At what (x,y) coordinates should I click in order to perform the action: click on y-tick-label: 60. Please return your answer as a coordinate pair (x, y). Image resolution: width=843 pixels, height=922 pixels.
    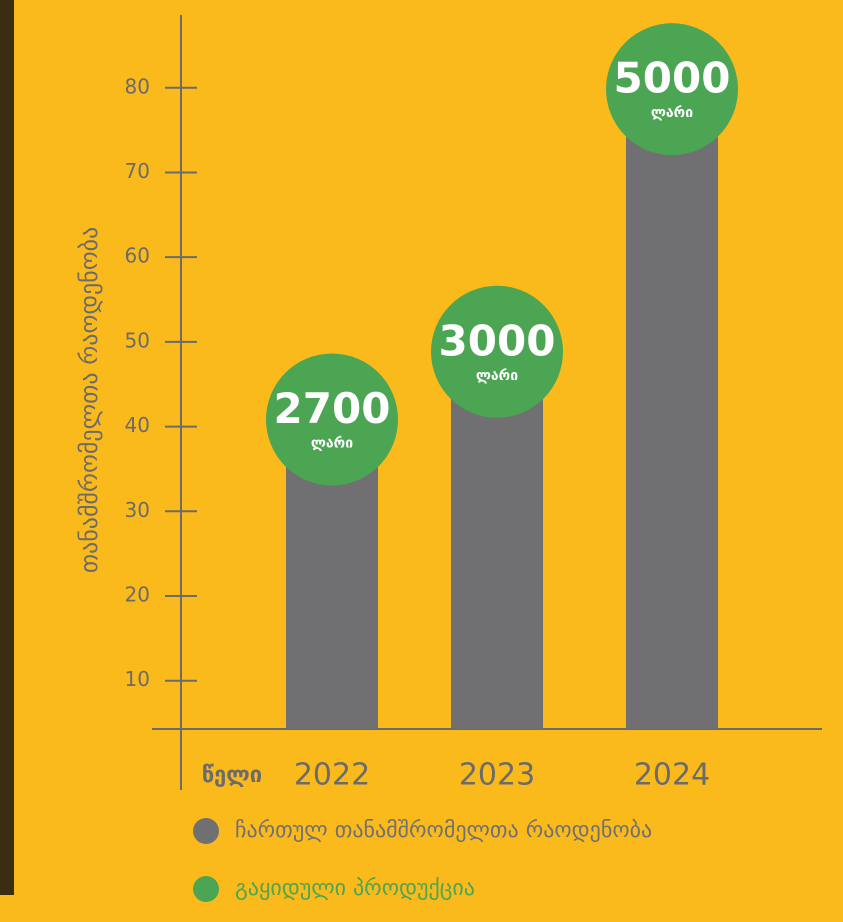
    Looking at the image, I should click on (137, 256).